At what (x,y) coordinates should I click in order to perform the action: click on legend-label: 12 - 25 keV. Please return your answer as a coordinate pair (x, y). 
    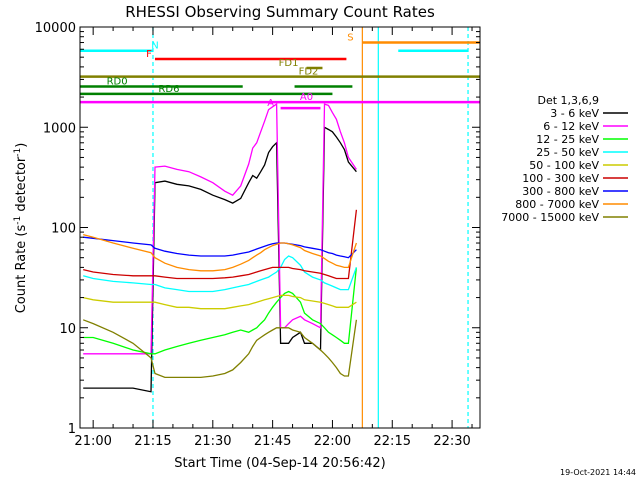
    Looking at the image, I should click on (567, 139).